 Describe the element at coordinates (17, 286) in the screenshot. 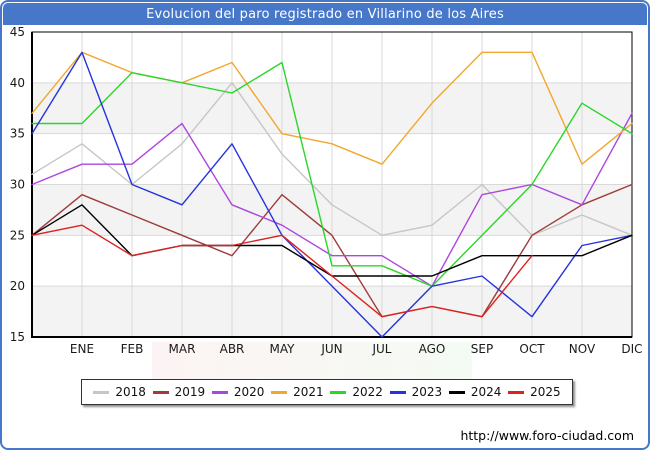

I see `svg-text: 20` at that location.